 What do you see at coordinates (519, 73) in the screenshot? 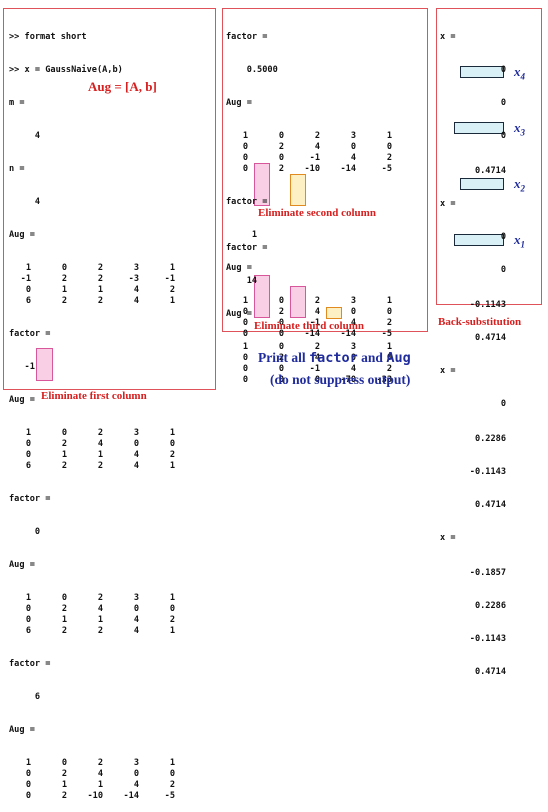
I see `x4-label: x4` at bounding box center [519, 73].